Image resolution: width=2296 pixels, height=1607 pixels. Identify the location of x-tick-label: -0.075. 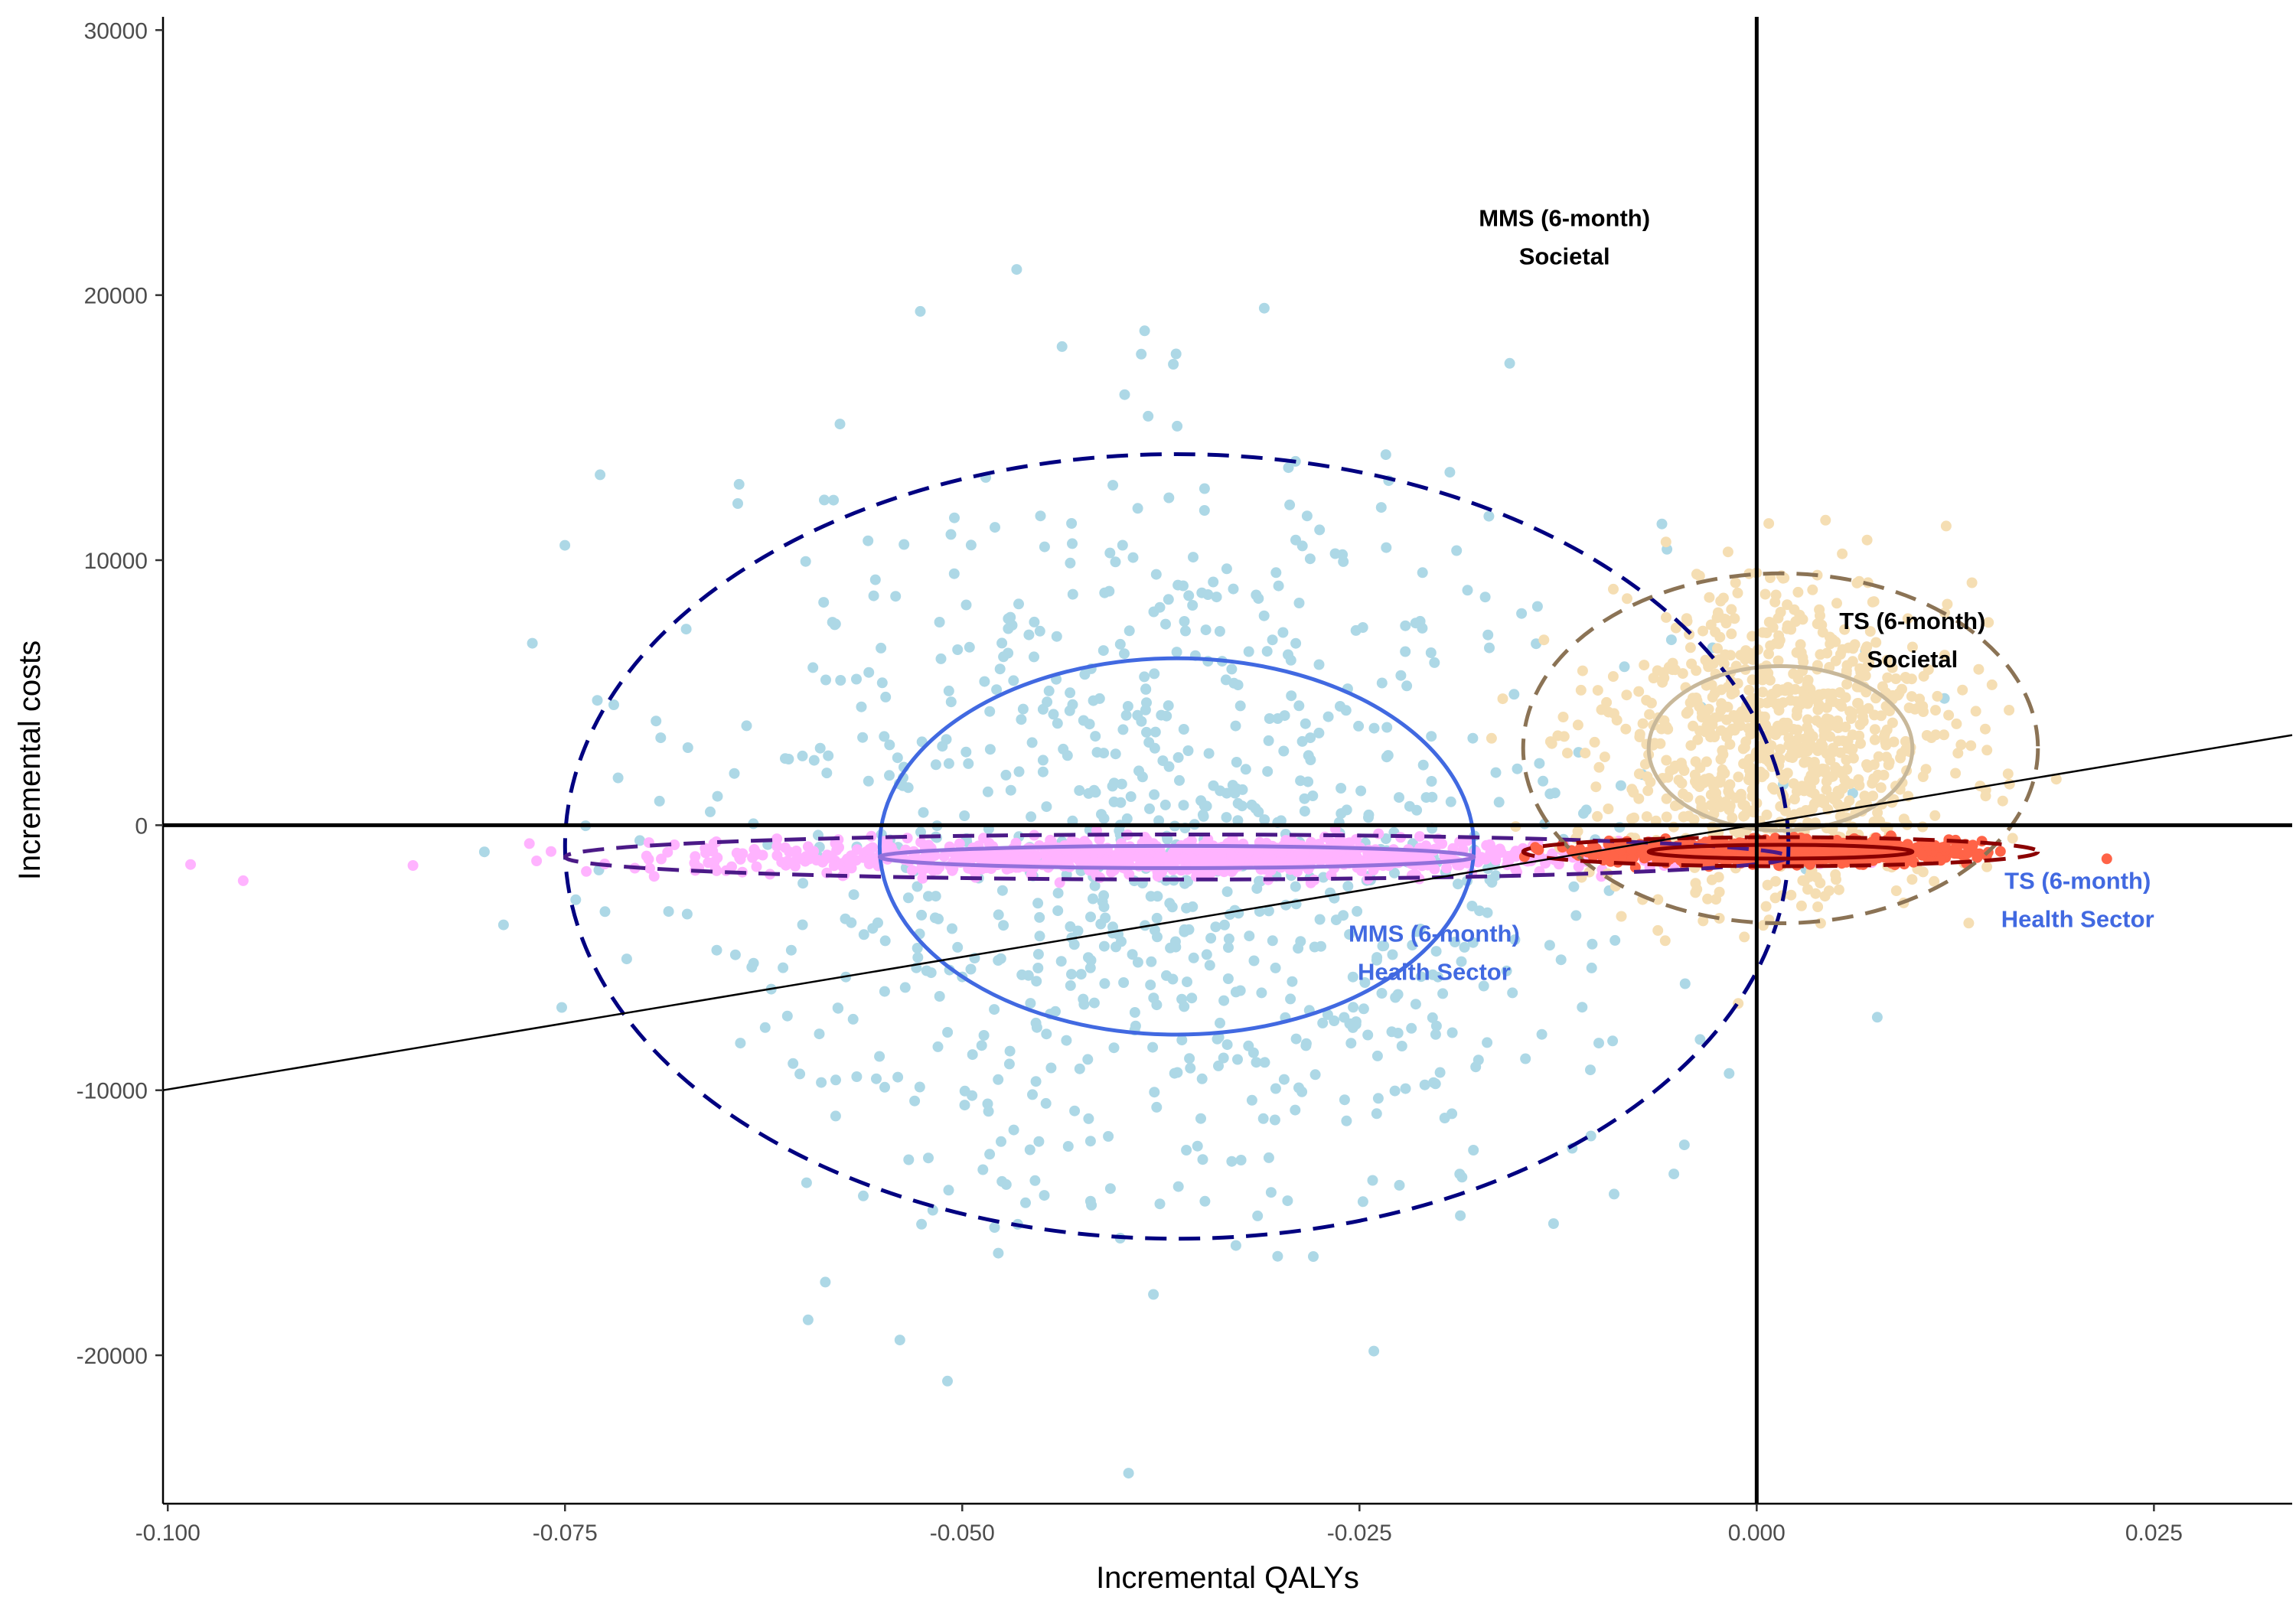
(565, 1533).